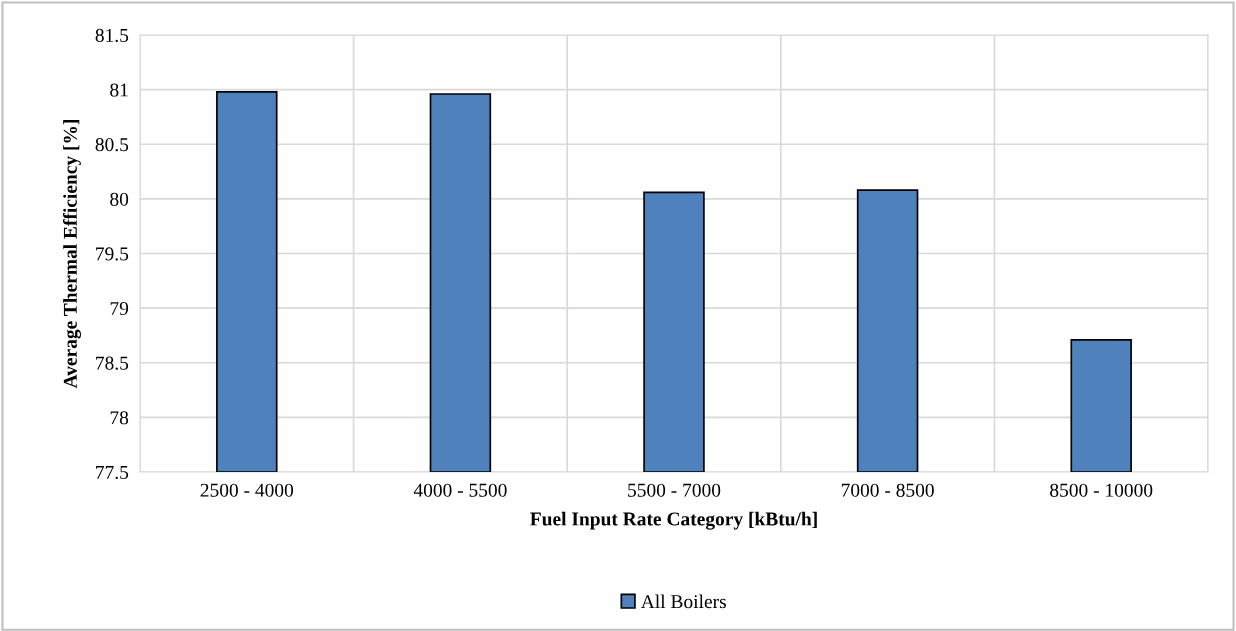 The width and height of the screenshot is (1236, 631). What do you see at coordinates (683, 601) in the screenshot?
I see `legend-label: All Boilers` at bounding box center [683, 601].